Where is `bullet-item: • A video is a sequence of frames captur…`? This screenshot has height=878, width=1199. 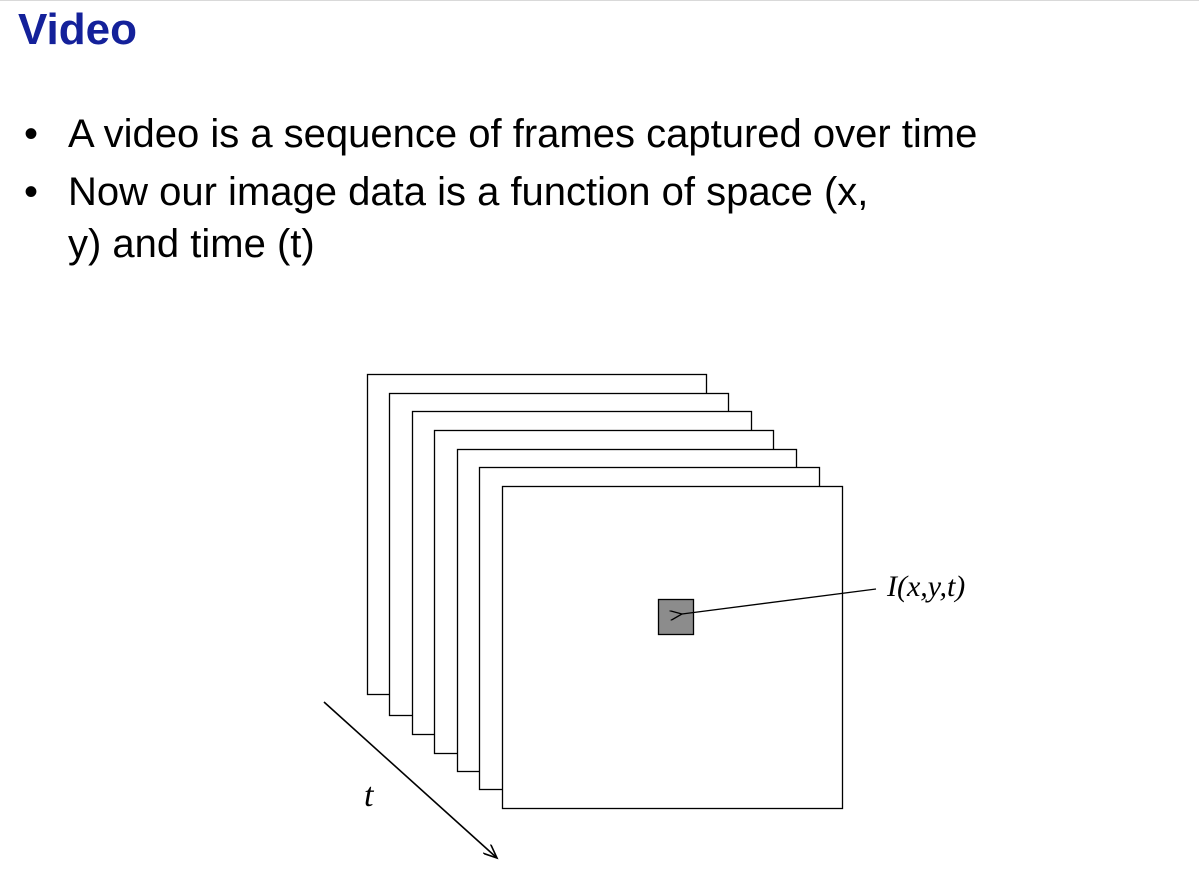 bullet-item: • A video is a sequence of frames captur… is located at coordinates (526, 134).